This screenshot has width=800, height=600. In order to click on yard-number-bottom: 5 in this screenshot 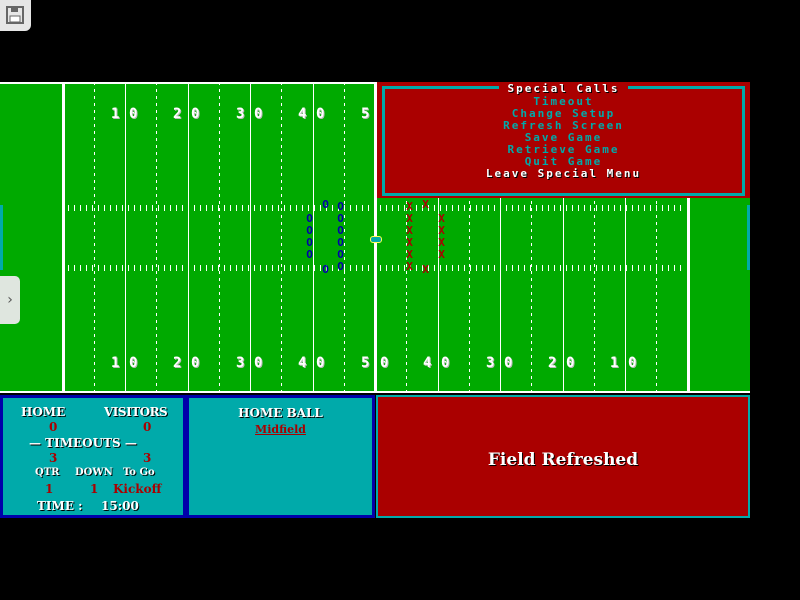, I will do `click(365, 363)`.